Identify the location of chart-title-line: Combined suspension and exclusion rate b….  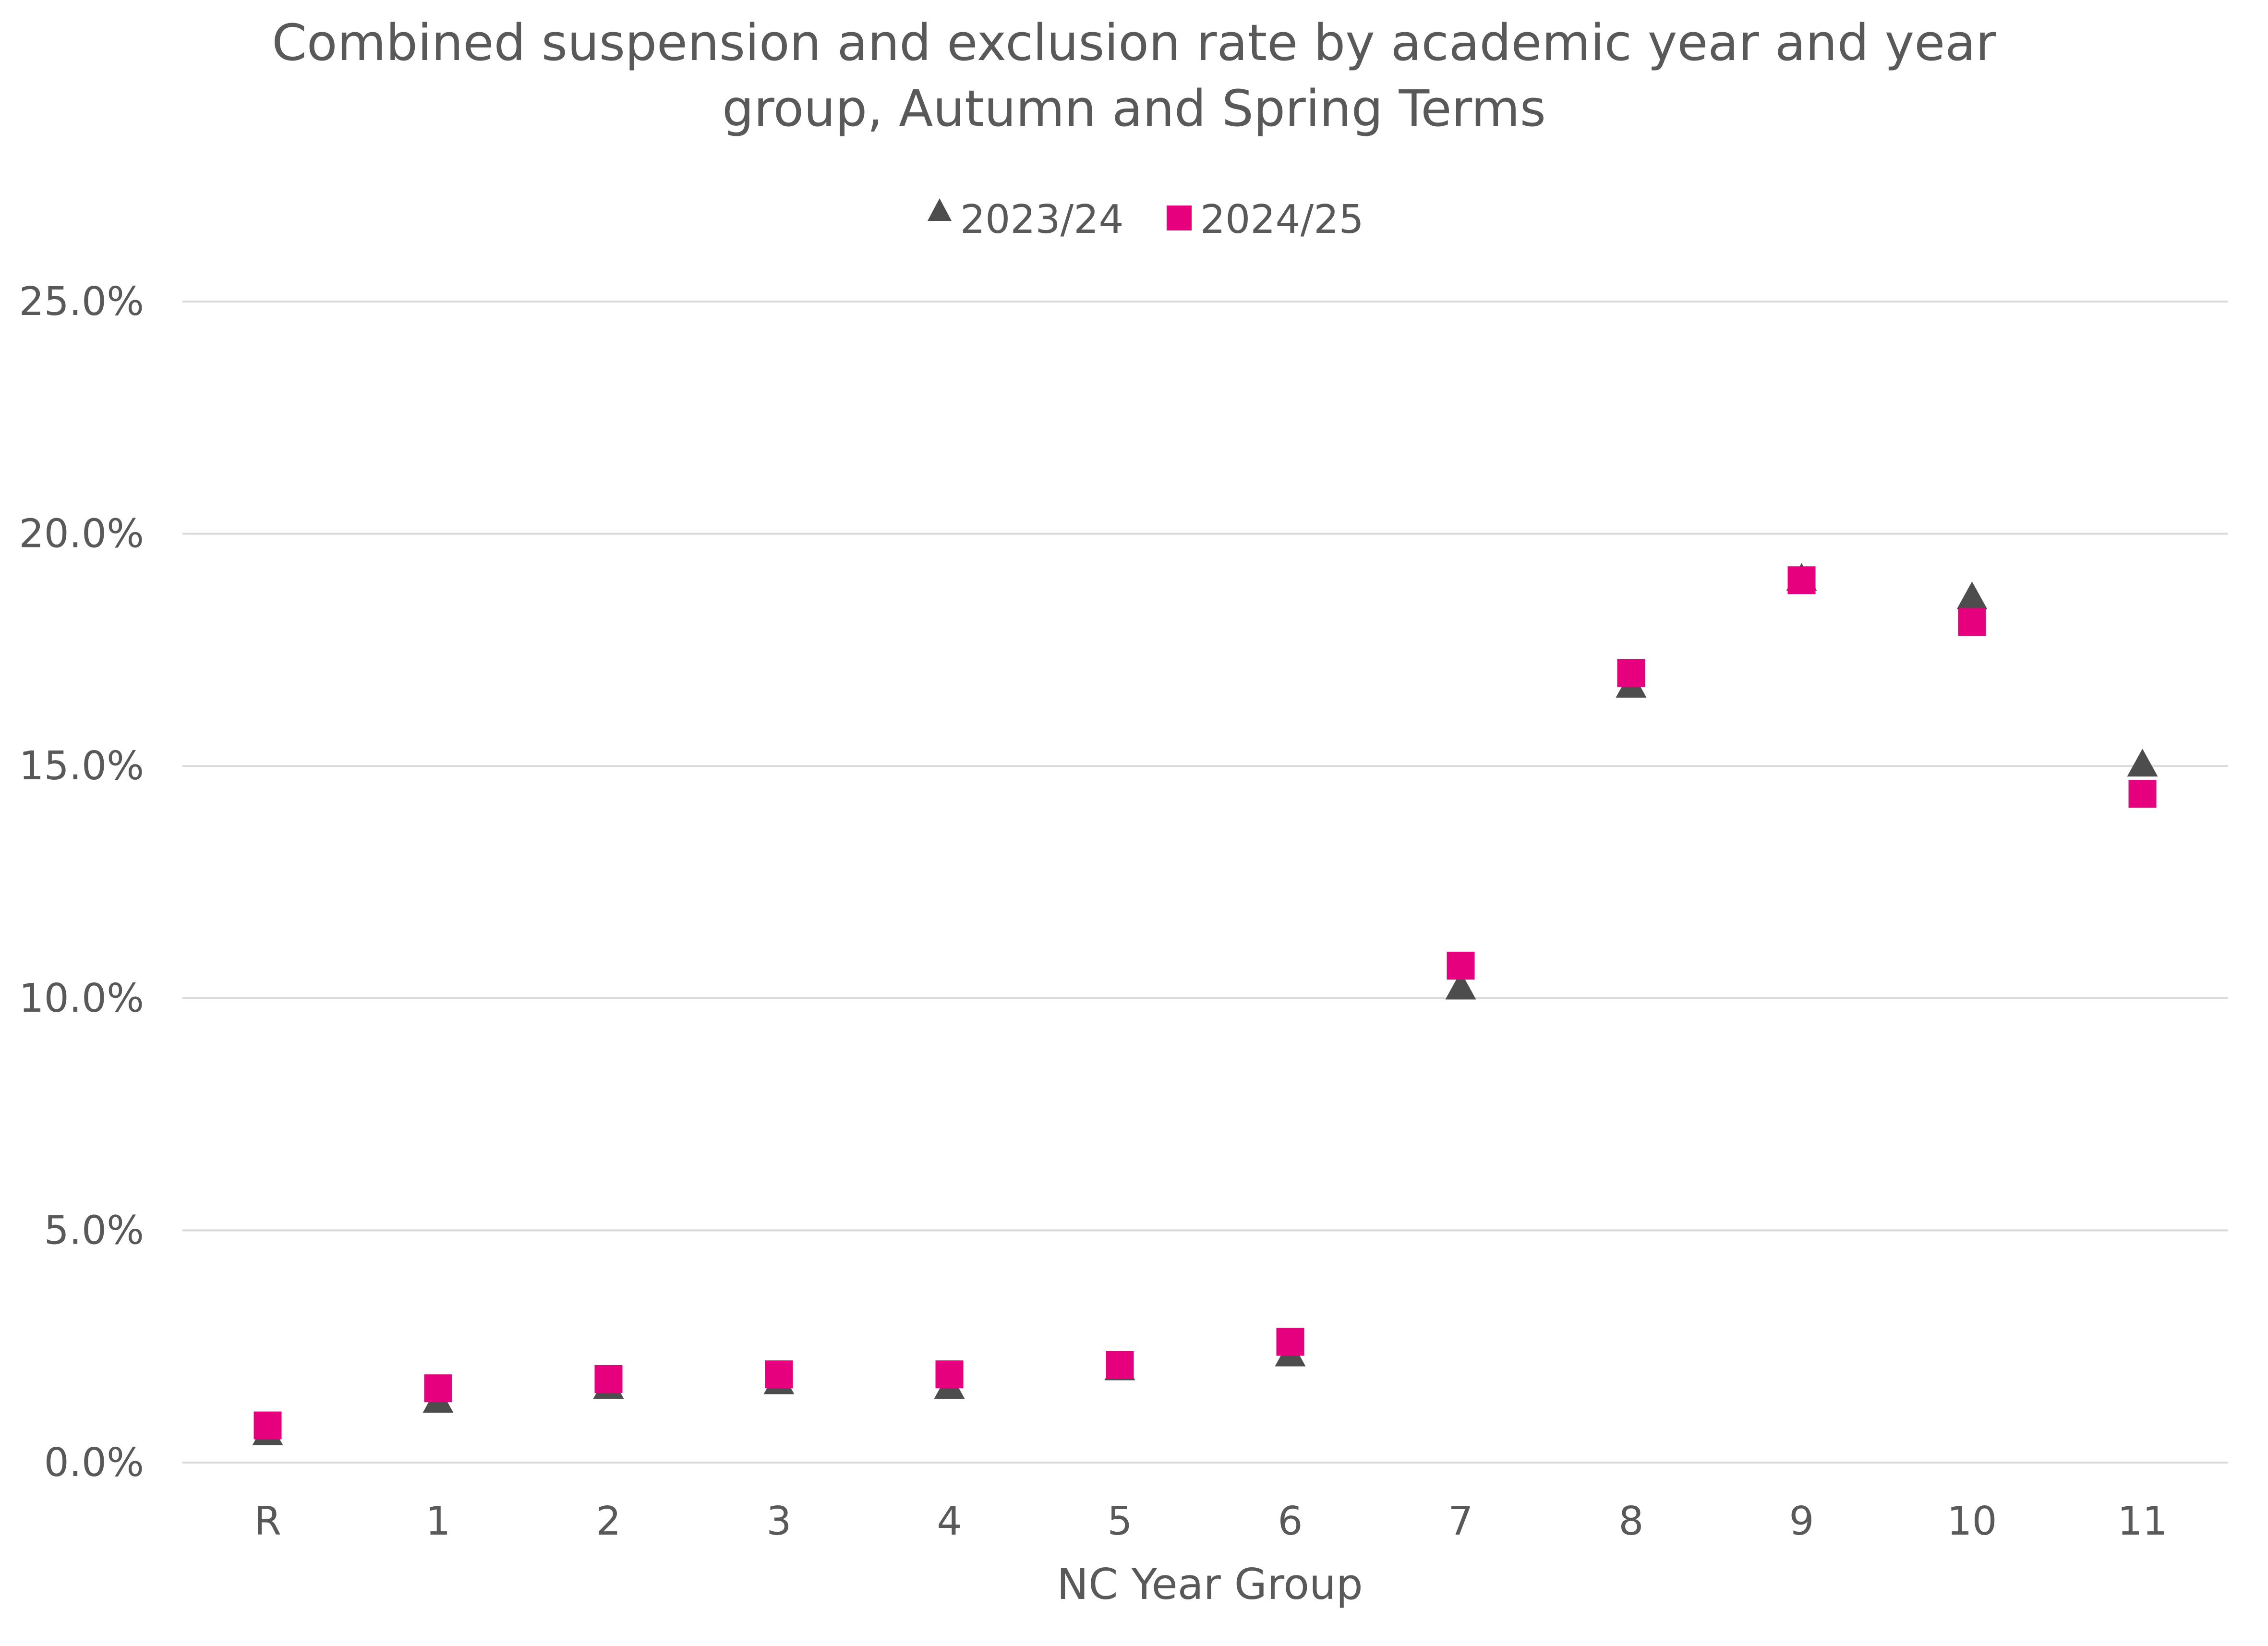
(1134, 42).